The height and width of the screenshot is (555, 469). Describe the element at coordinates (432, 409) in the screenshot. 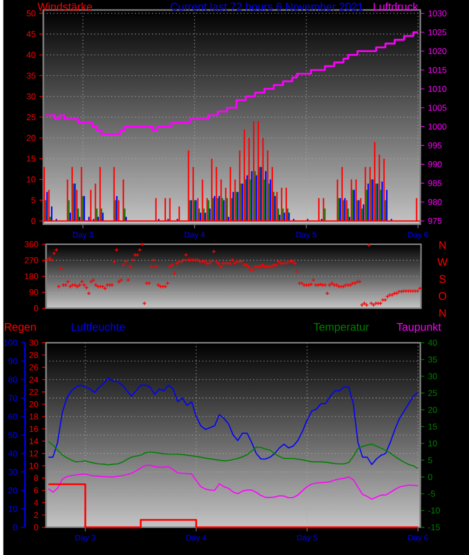

I see `y2-tick-label: 20` at that location.